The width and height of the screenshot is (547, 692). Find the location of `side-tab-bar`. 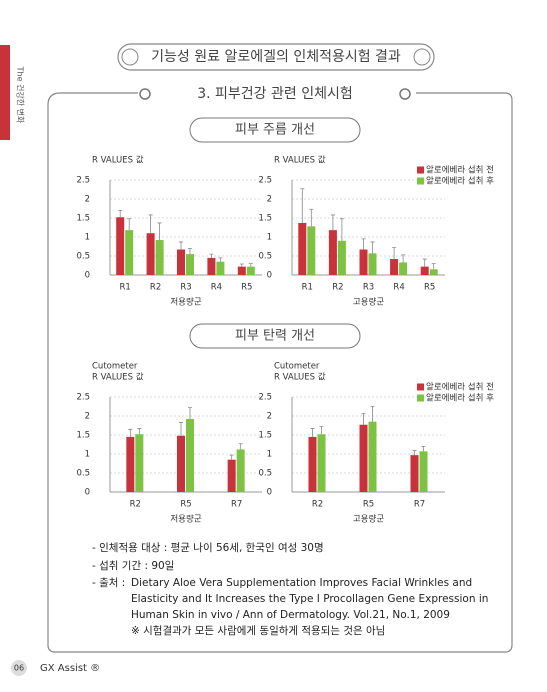

side-tab-bar is located at coordinates (5, 92).